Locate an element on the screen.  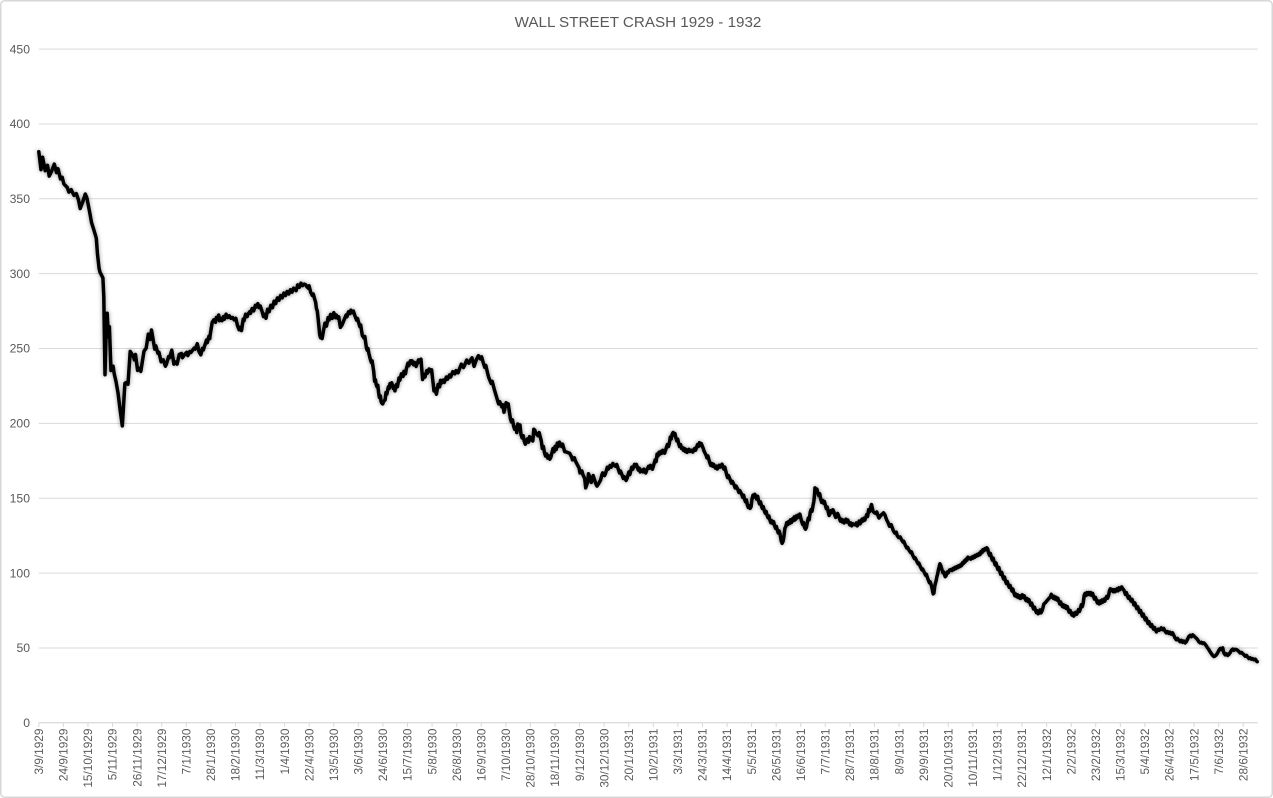
svg-text: 22/4/1930 is located at coordinates (309, 754).